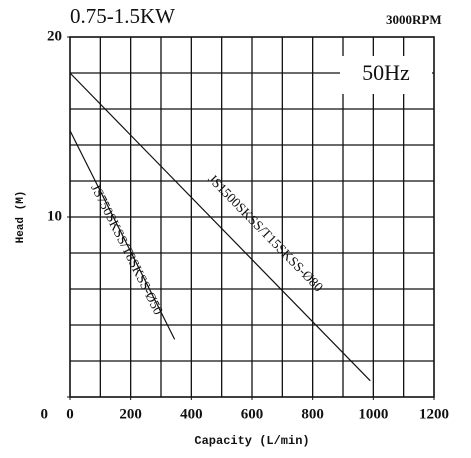  What do you see at coordinates (414, 19) in the screenshot?
I see `rpm-label: 3000RPM` at bounding box center [414, 19].